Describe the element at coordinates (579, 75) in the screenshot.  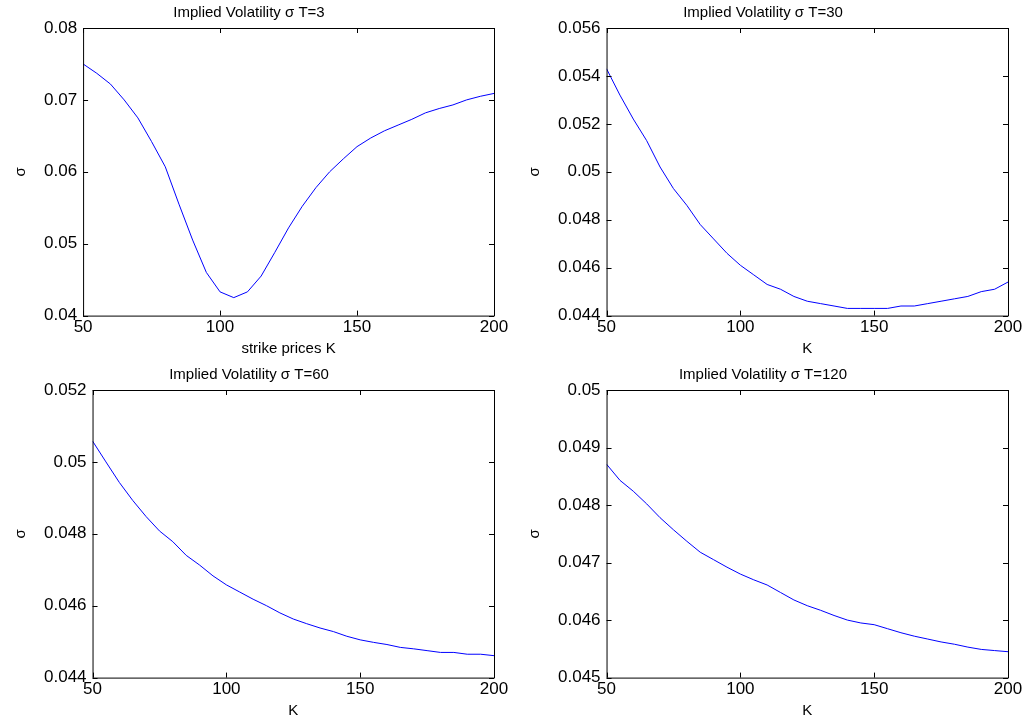
I see `y-tick-label: 0.054` at that location.